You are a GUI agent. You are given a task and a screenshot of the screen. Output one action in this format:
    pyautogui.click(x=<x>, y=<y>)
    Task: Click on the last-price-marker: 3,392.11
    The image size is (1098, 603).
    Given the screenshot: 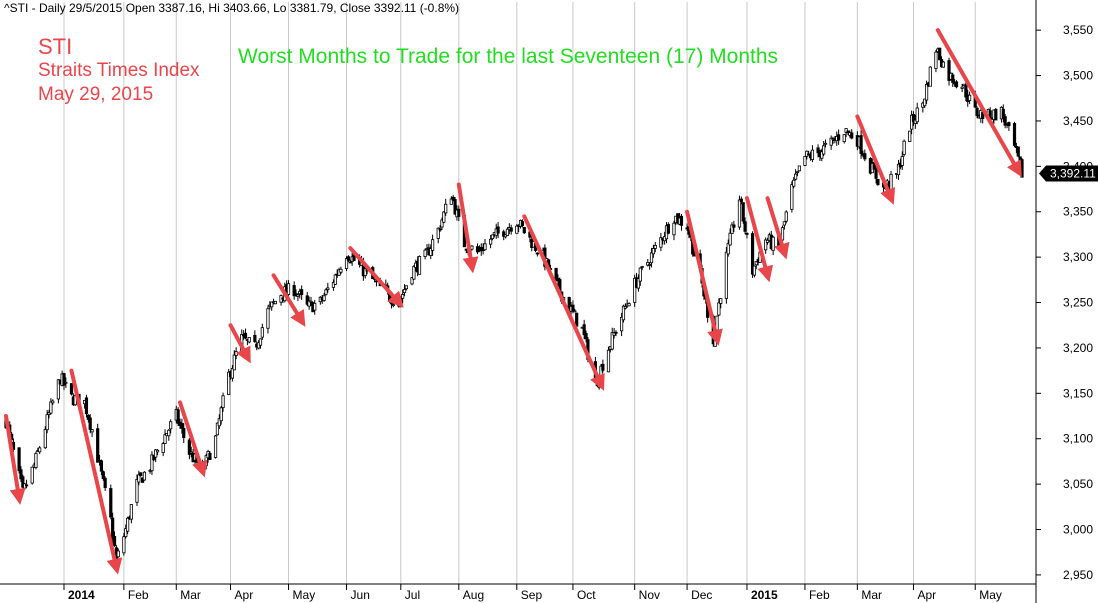 What is the action you would take?
    pyautogui.click(x=1068, y=173)
    